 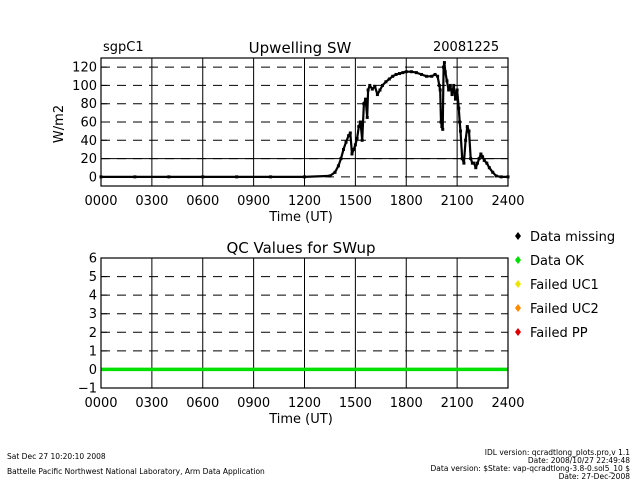 What do you see at coordinates (355, 403) in the screenshot?
I see `chart2-x-tick-label: 1500` at bounding box center [355, 403].